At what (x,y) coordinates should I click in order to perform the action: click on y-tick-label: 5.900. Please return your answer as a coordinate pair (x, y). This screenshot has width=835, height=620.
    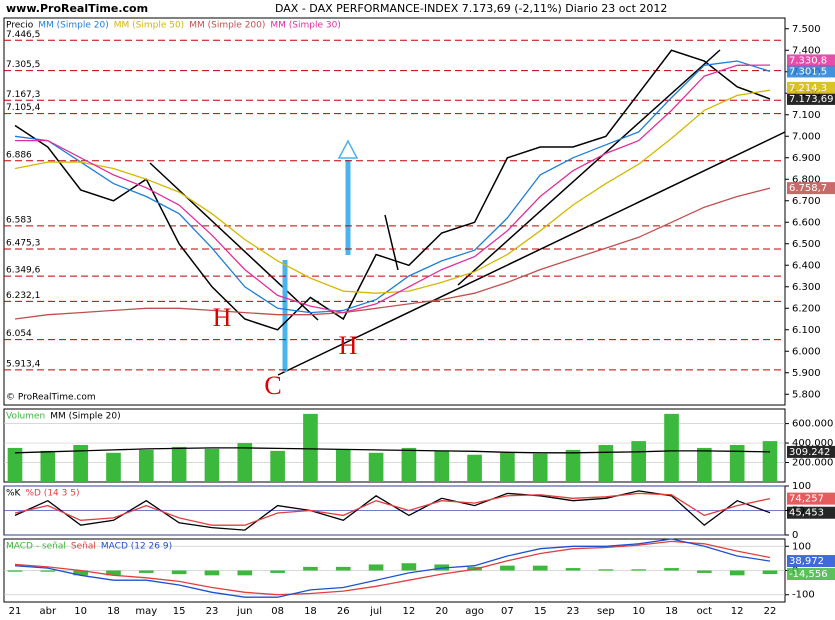
    Looking at the image, I should click on (806, 373).